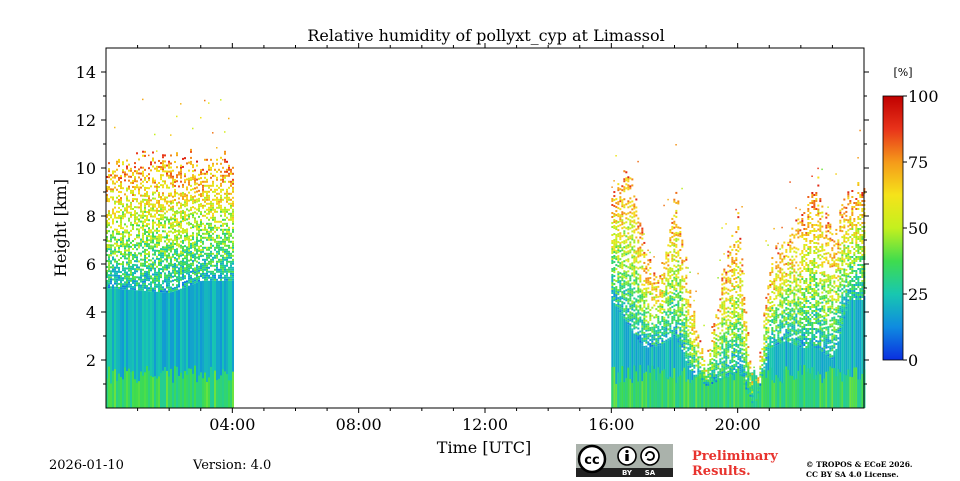  Describe the element at coordinates (484, 447) in the screenshot. I see `x-axis-label: Time [UTC]` at that location.